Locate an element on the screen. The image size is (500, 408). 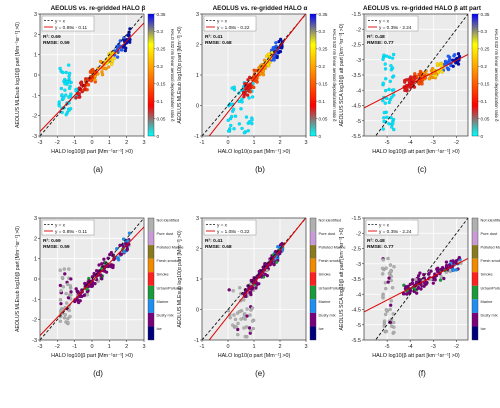
colorbar-tick-label: 0.1 is located at coordinates (484, 101).